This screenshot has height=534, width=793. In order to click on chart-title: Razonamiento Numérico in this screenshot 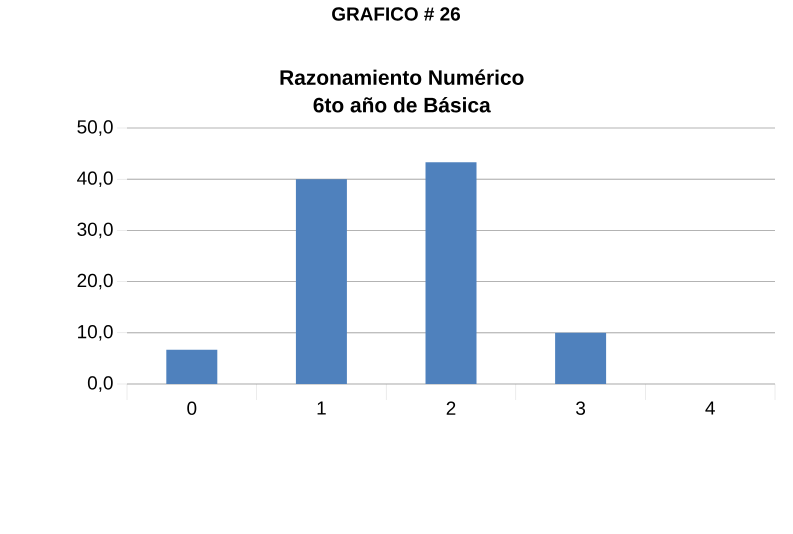, I will do `click(402, 77)`.